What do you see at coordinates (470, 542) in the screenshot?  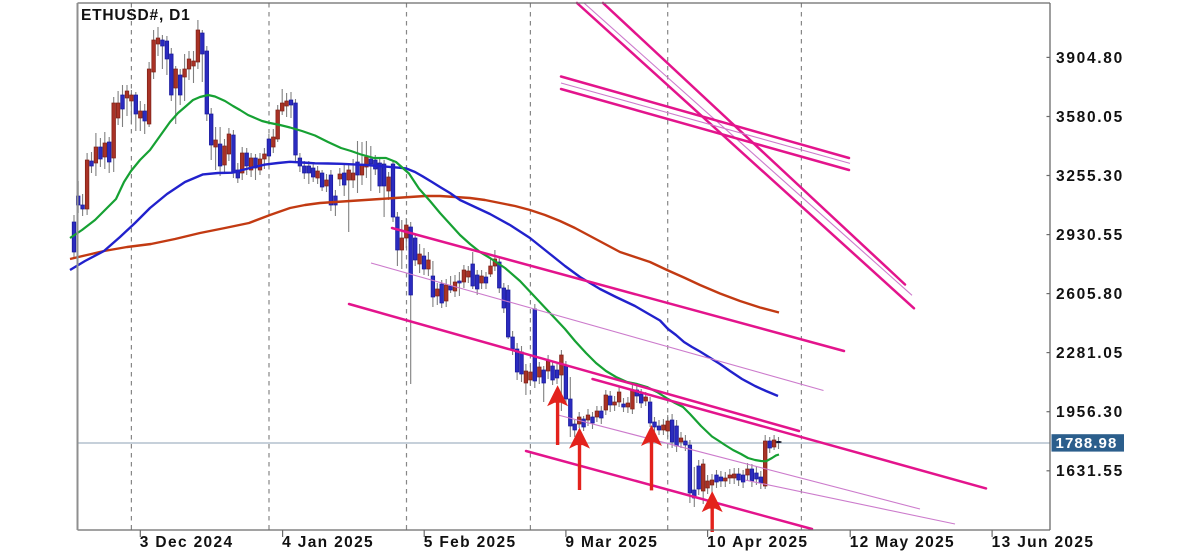 I see `svg-text: 5 Feb 2025` at bounding box center [470, 542].